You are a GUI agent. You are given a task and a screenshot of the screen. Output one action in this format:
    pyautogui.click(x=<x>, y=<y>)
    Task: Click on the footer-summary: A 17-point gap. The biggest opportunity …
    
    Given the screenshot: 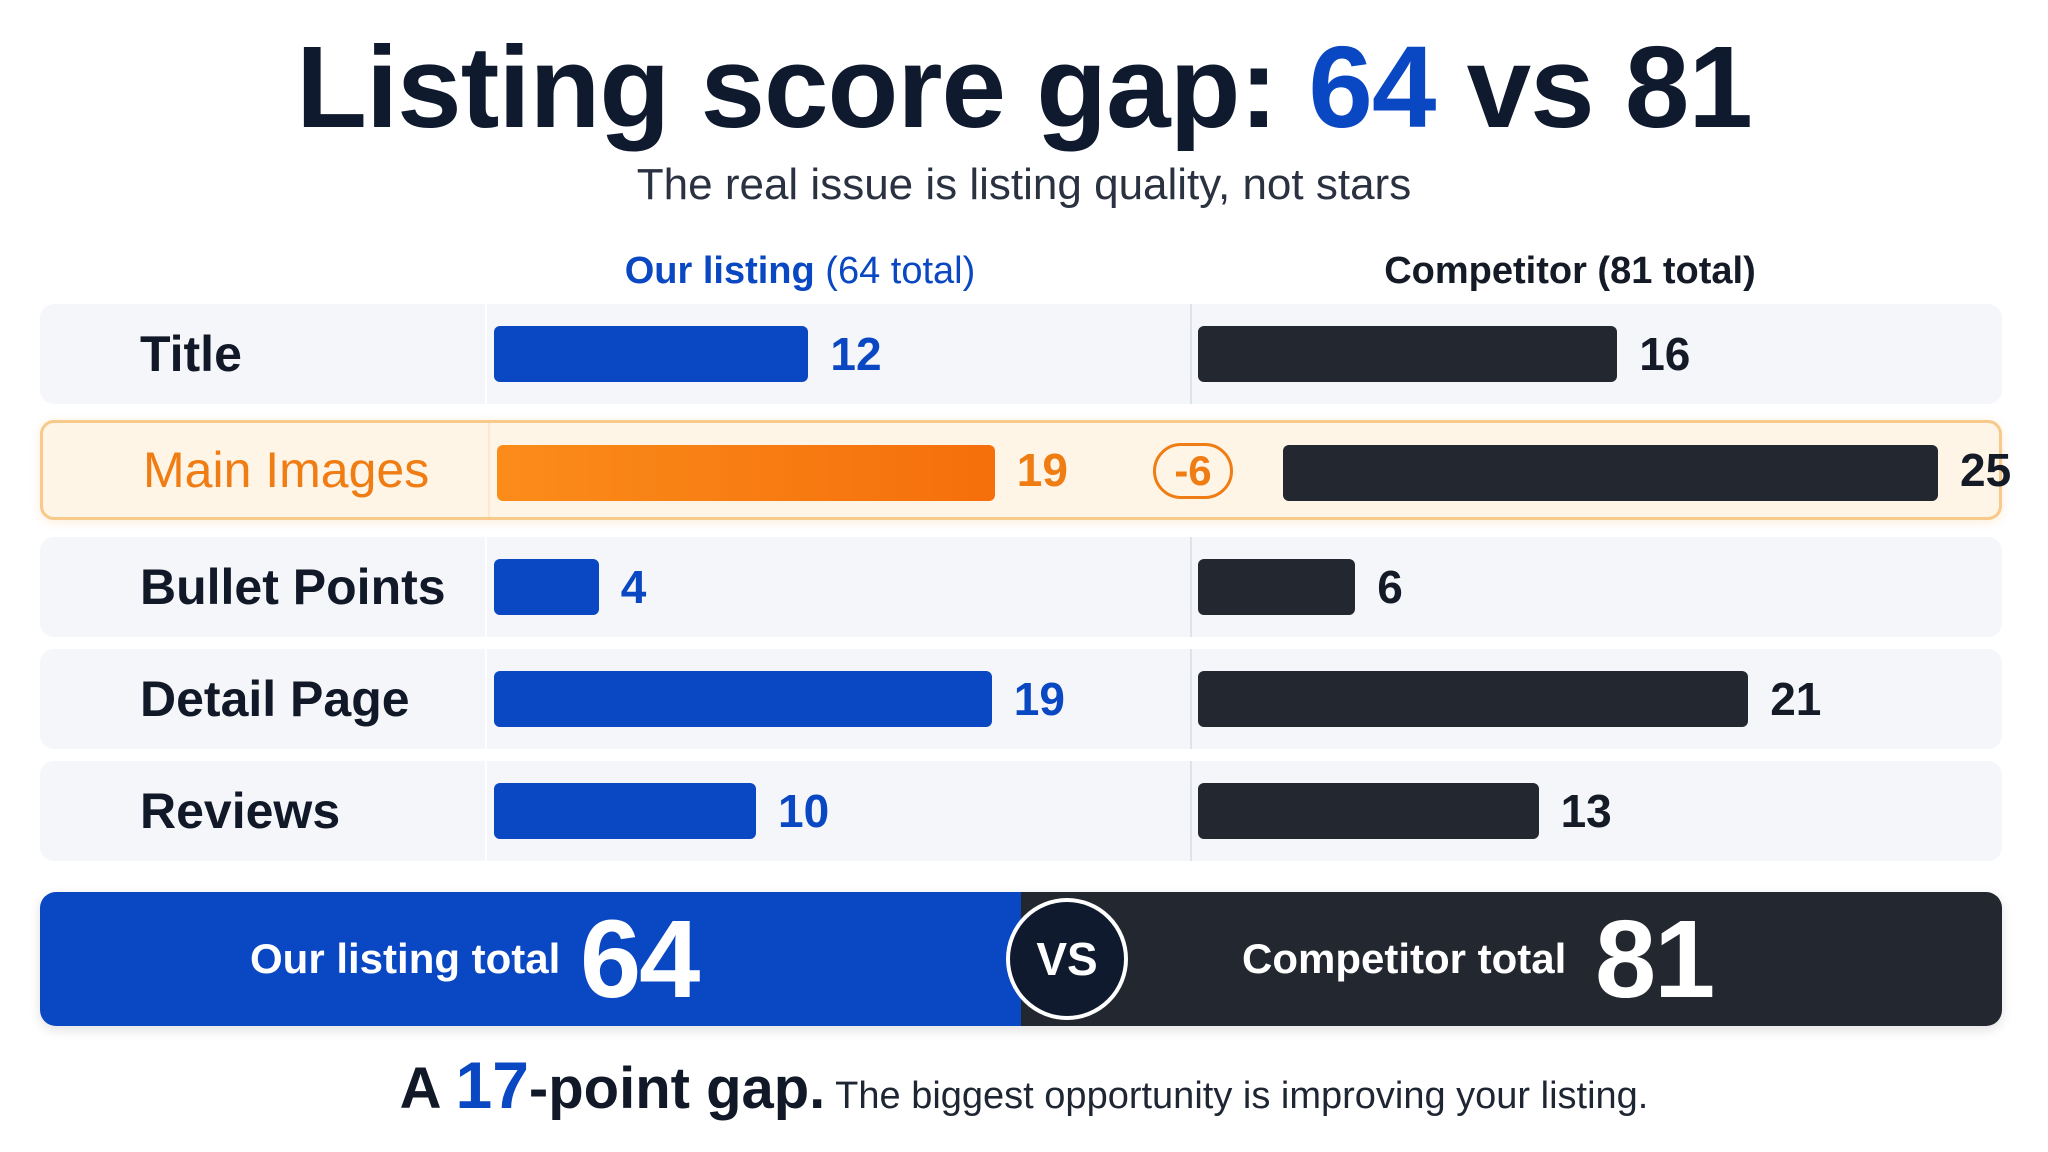 What is the action you would take?
    pyautogui.click(x=1024, y=1094)
    